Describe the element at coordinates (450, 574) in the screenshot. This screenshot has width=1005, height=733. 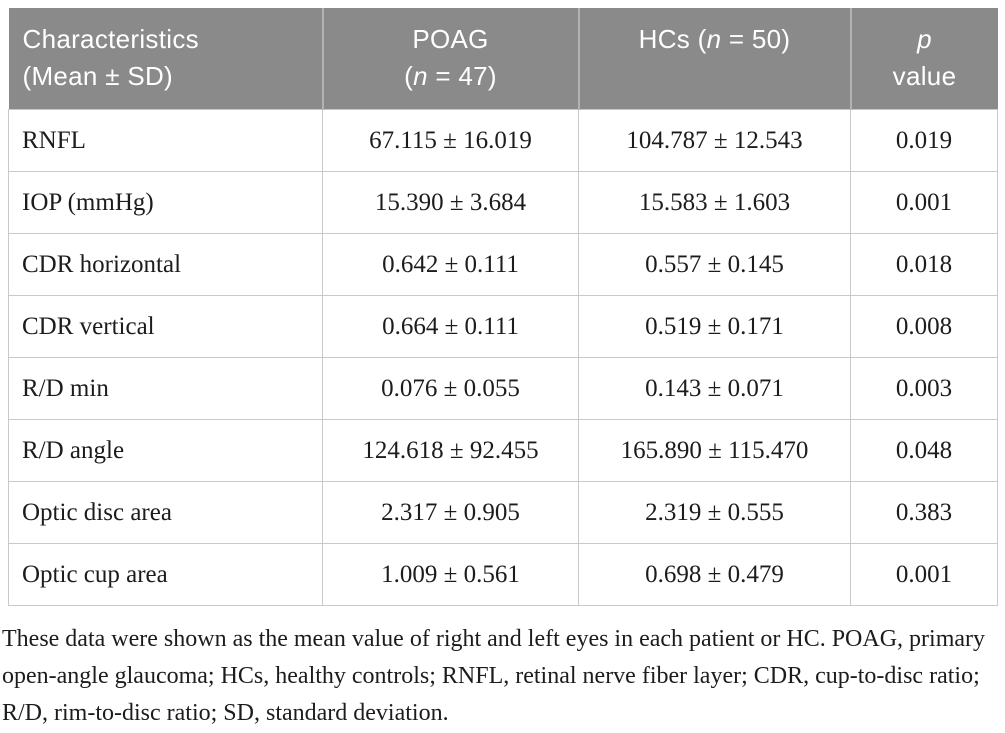
I see `poag-value: 1.009 ± 0.561` at that location.